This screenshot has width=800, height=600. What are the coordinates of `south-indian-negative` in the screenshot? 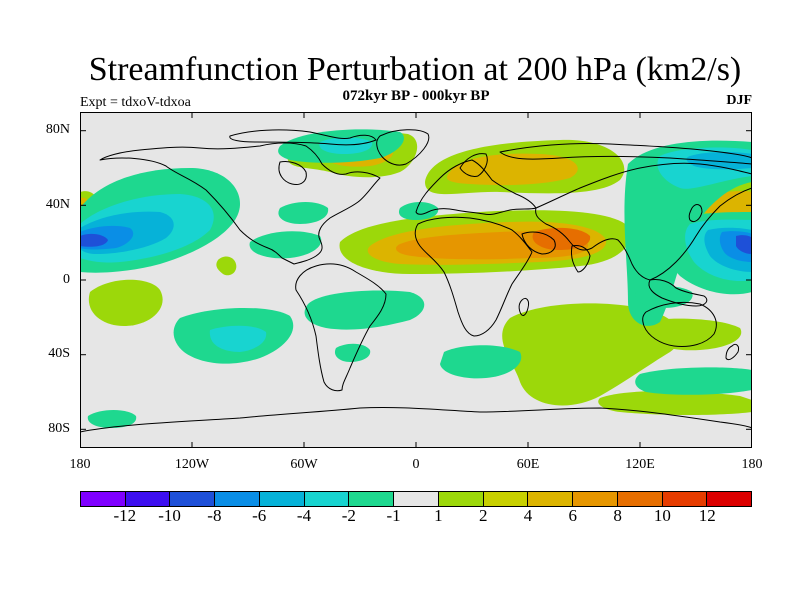 It's located at (481, 362).